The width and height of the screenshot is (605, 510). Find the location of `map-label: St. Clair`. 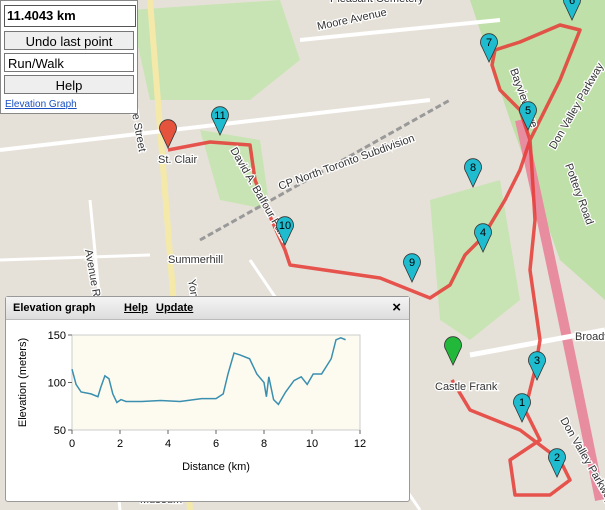

map-label: St. Clair is located at coordinates (177, 160).